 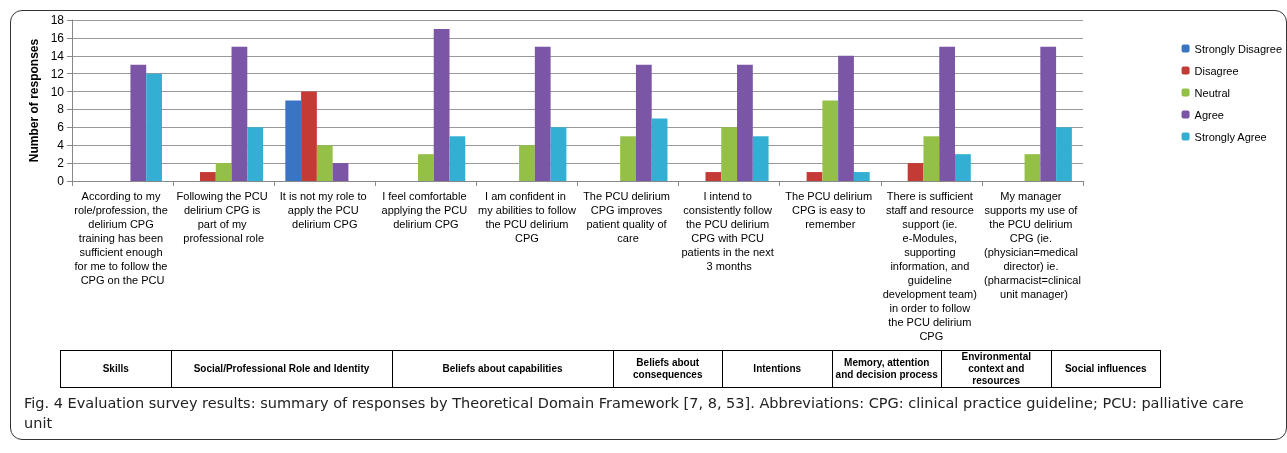 What do you see at coordinates (61, 163) in the screenshot?
I see `y-tick-label: 2` at bounding box center [61, 163].